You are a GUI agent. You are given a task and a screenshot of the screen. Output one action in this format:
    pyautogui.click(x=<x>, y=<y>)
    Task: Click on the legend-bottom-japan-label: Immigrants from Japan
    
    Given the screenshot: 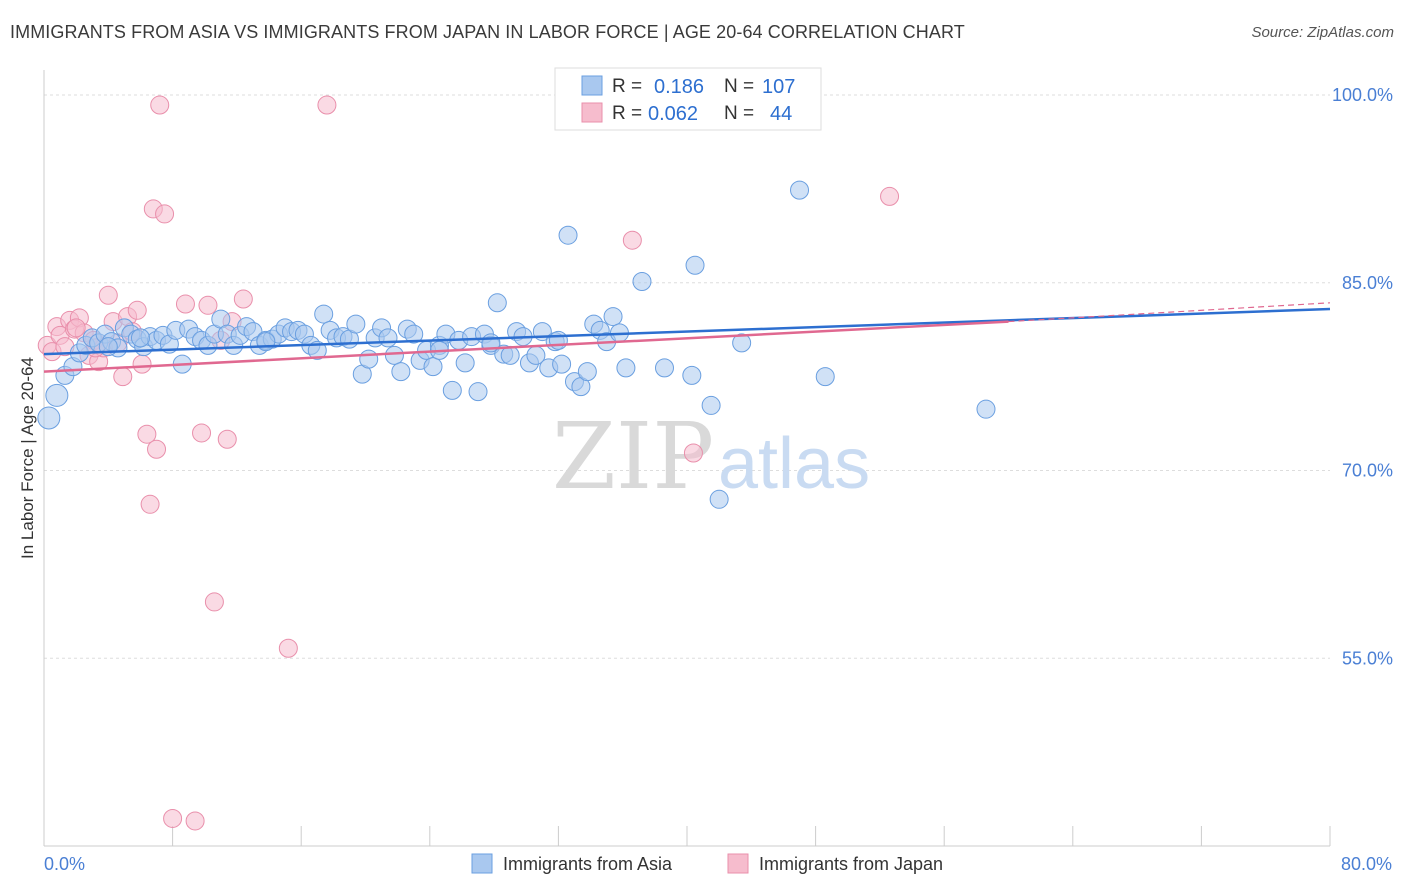 What is the action you would take?
    pyautogui.click(x=851, y=864)
    